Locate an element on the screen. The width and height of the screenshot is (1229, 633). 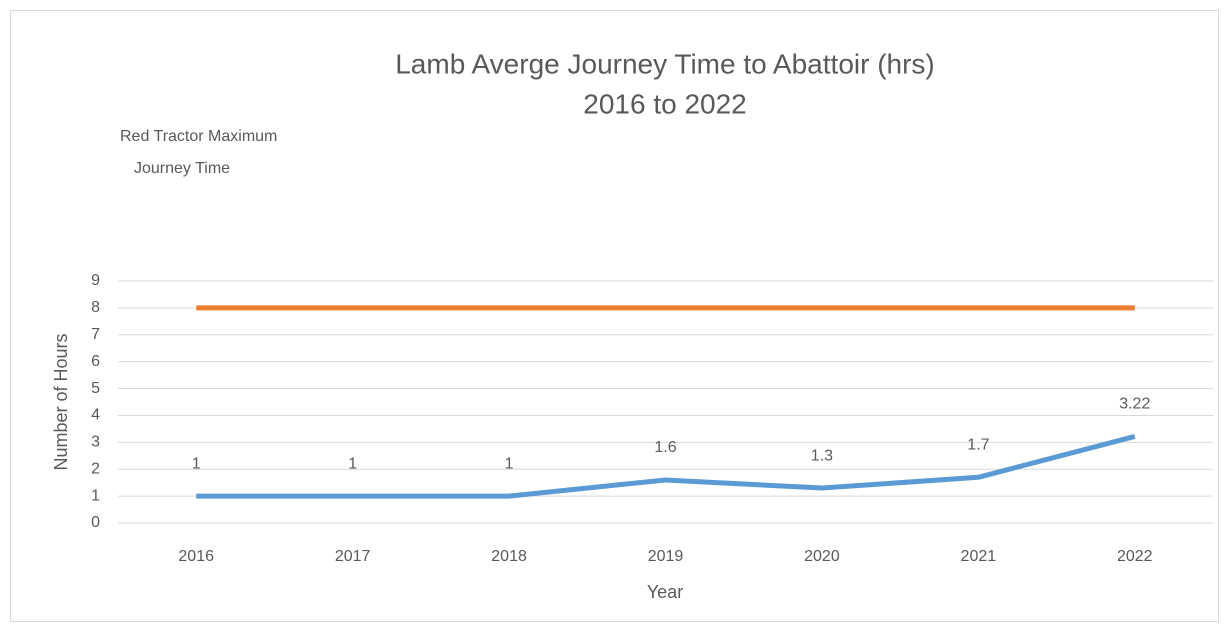
x-tick-label: 2022 is located at coordinates (1135, 556).